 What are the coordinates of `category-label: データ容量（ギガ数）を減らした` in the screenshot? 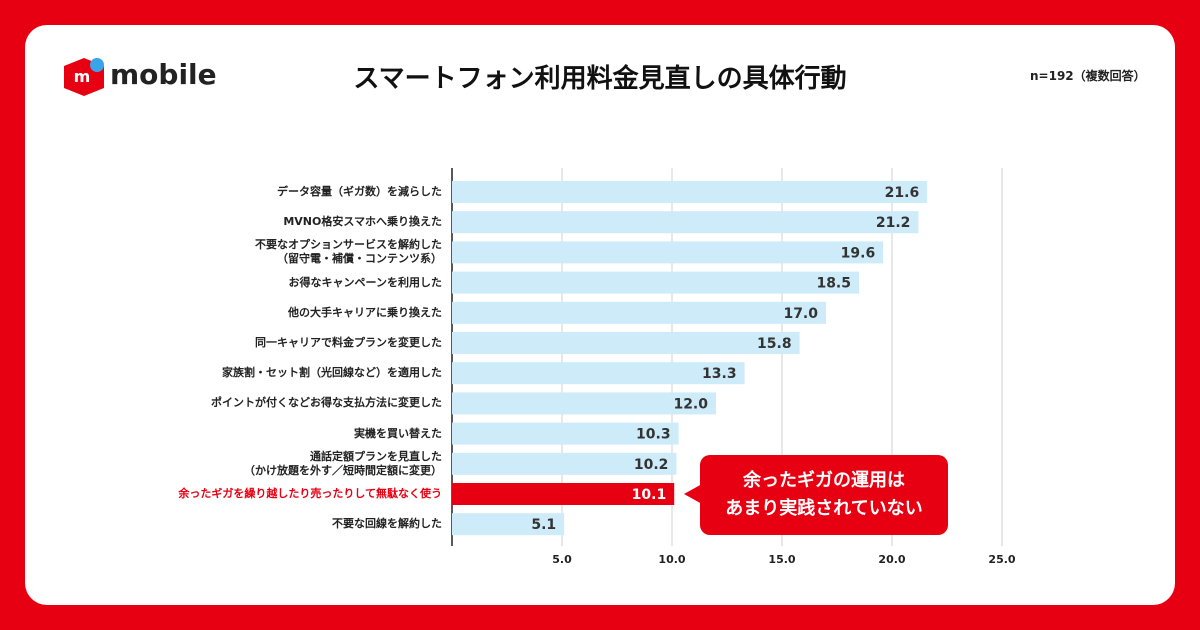 It's located at (359, 191).